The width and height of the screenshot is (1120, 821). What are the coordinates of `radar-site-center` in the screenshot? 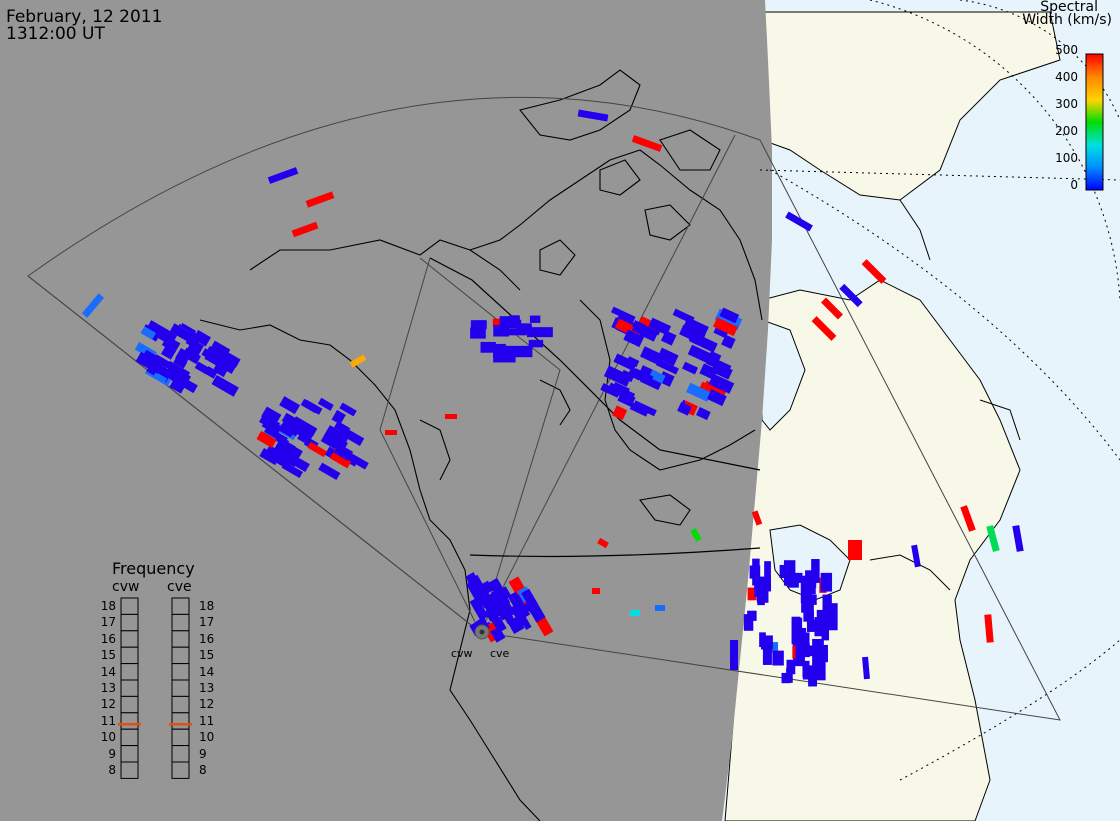 It's located at (482, 632).